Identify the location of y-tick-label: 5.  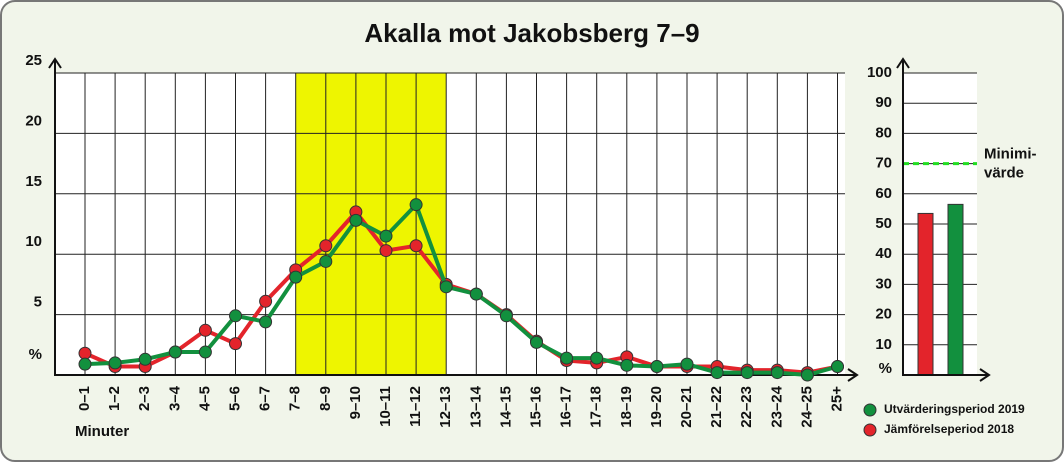
(38, 302).